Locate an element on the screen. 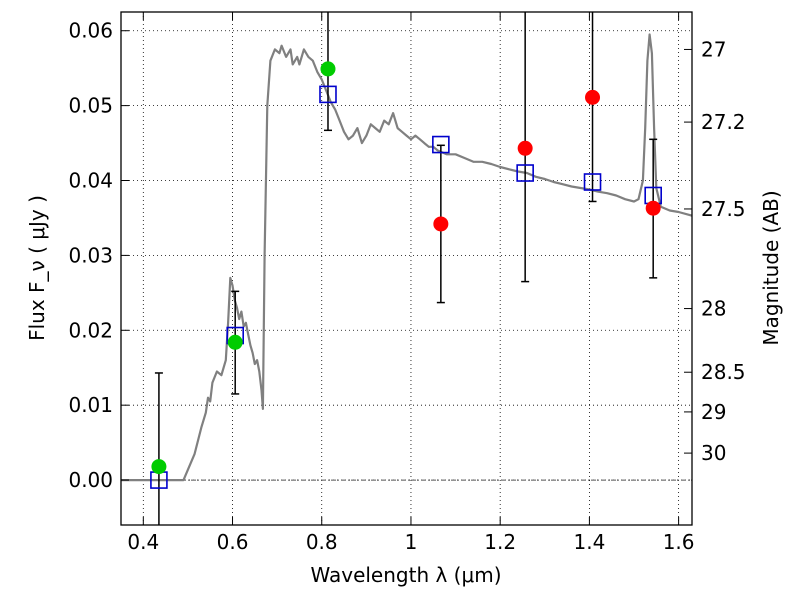 The height and width of the screenshot is (600, 800). x-tick-label: 0.4 is located at coordinates (143, 542).